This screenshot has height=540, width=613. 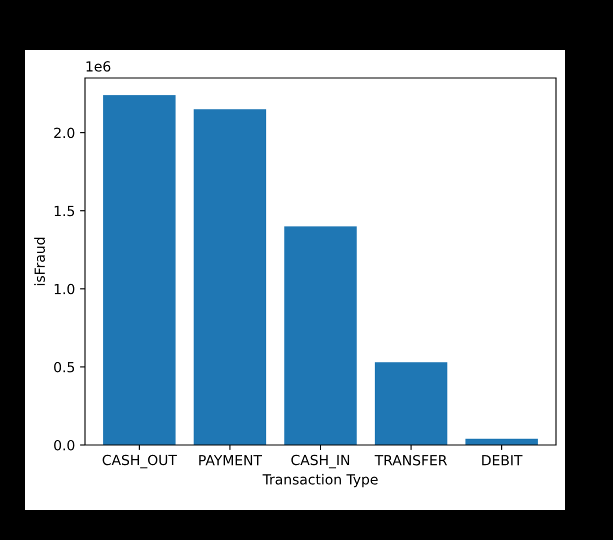 What do you see at coordinates (39, 262) in the screenshot?
I see `y-axis-title: isFraud` at bounding box center [39, 262].